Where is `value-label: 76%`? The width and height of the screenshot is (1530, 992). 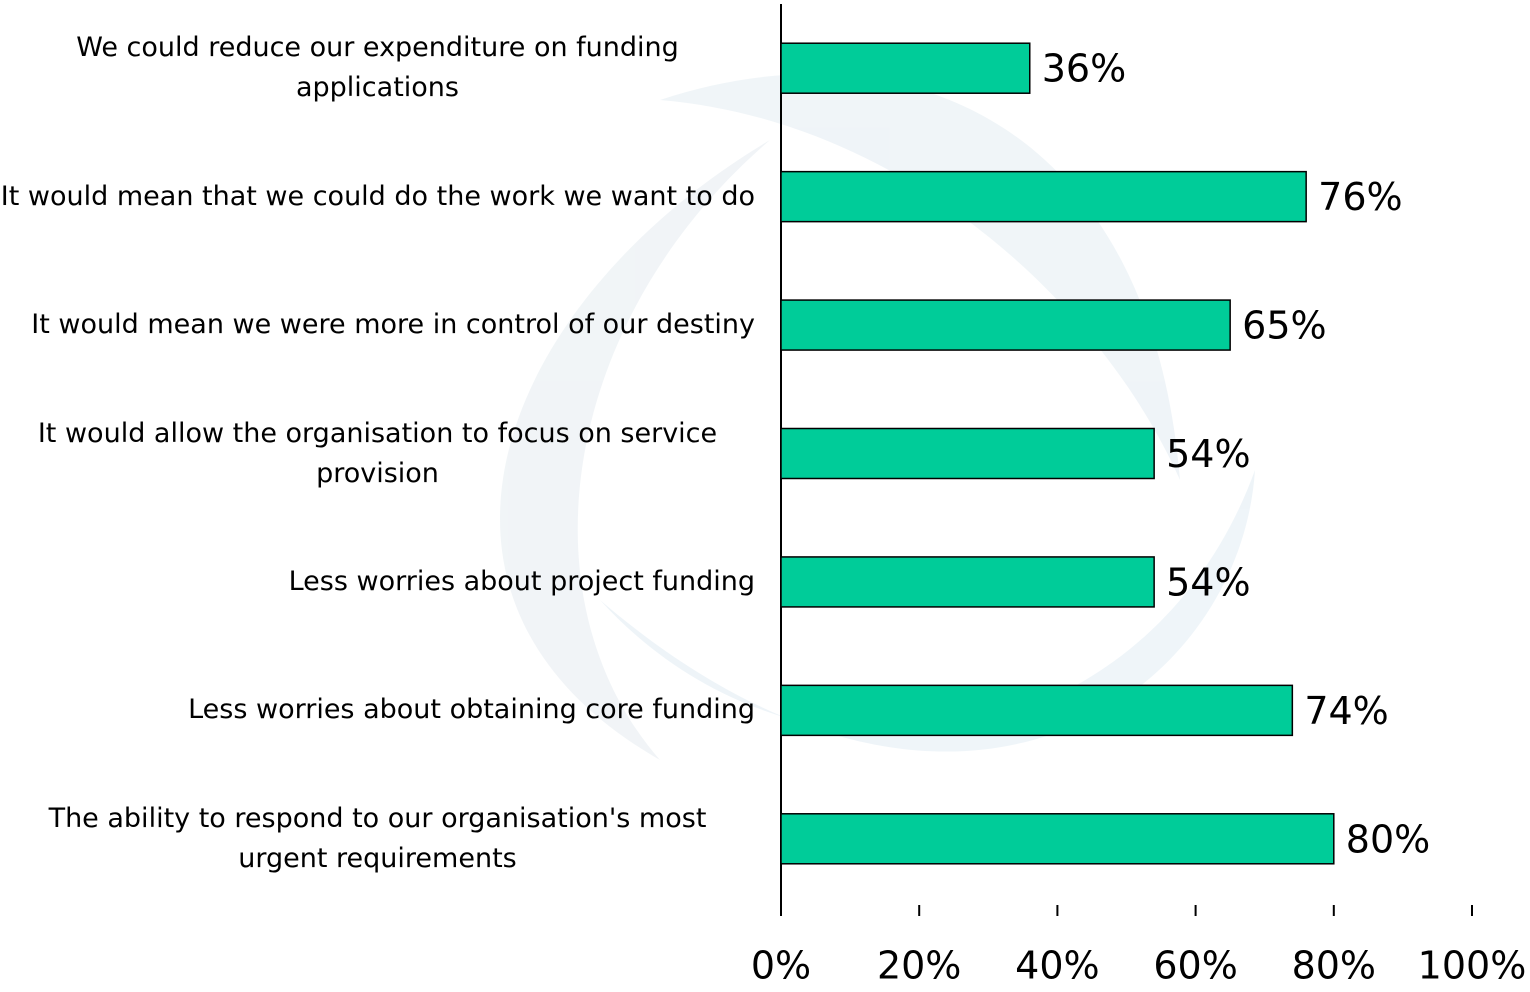
value-label: 76% is located at coordinates (1360, 197).